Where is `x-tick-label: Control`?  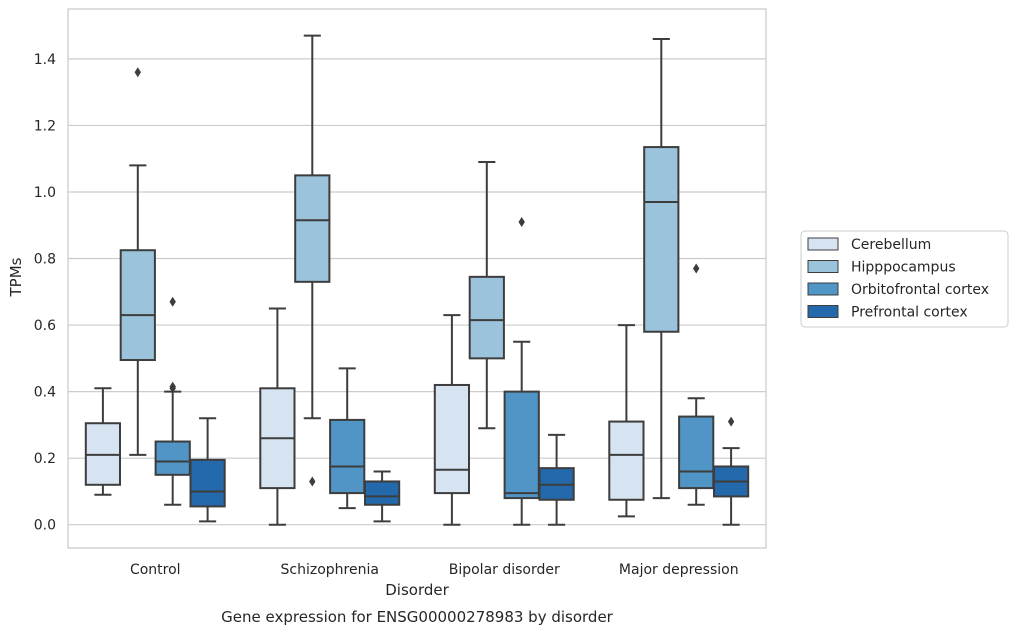
x-tick-label: Control is located at coordinates (155, 570).